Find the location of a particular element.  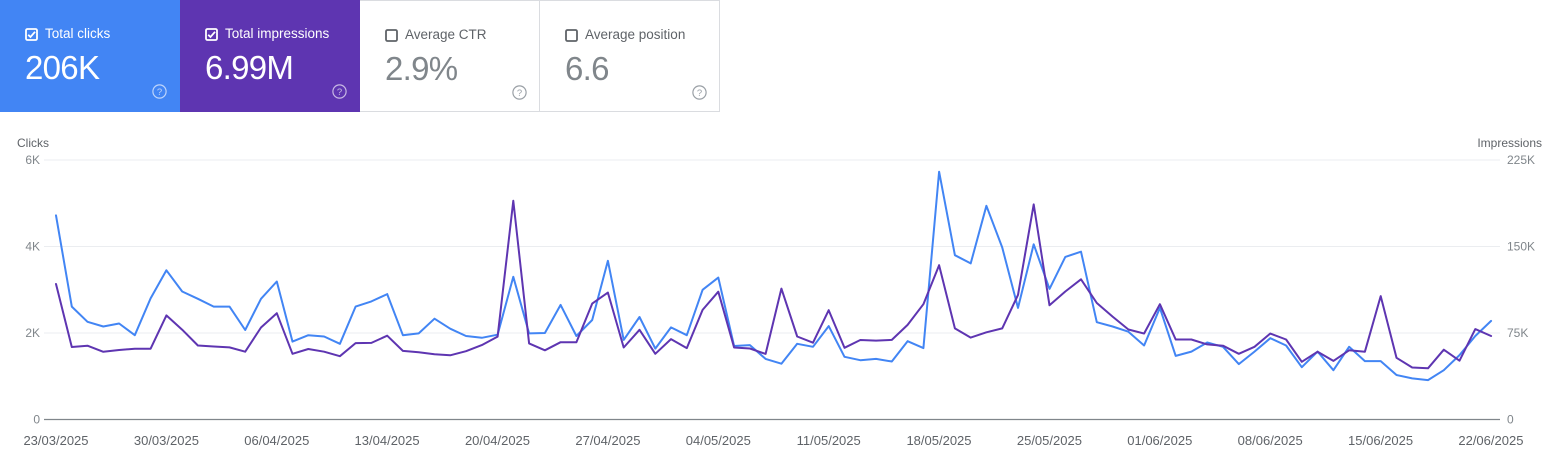

svg-text: Impressions is located at coordinates (1509, 143).